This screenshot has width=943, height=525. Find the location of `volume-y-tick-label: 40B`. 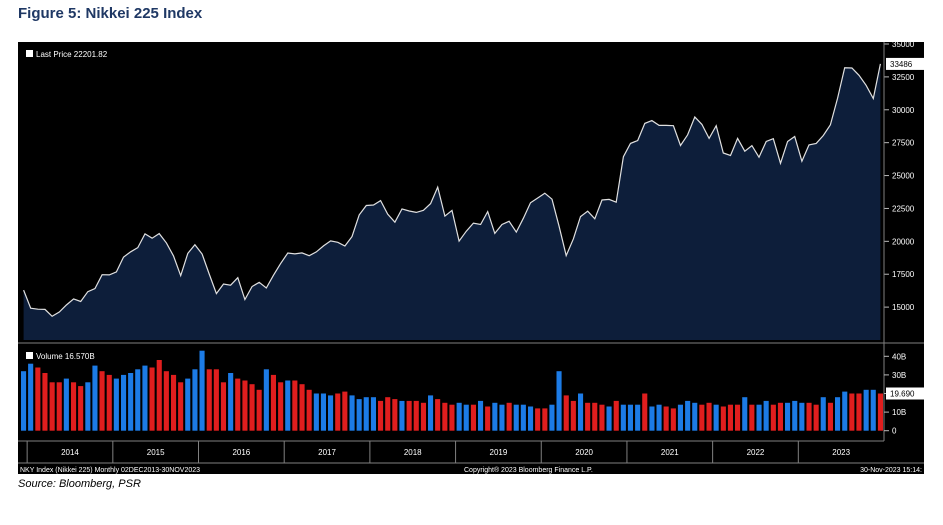

volume-y-tick-label: 40B is located at coordinates (899, 356).